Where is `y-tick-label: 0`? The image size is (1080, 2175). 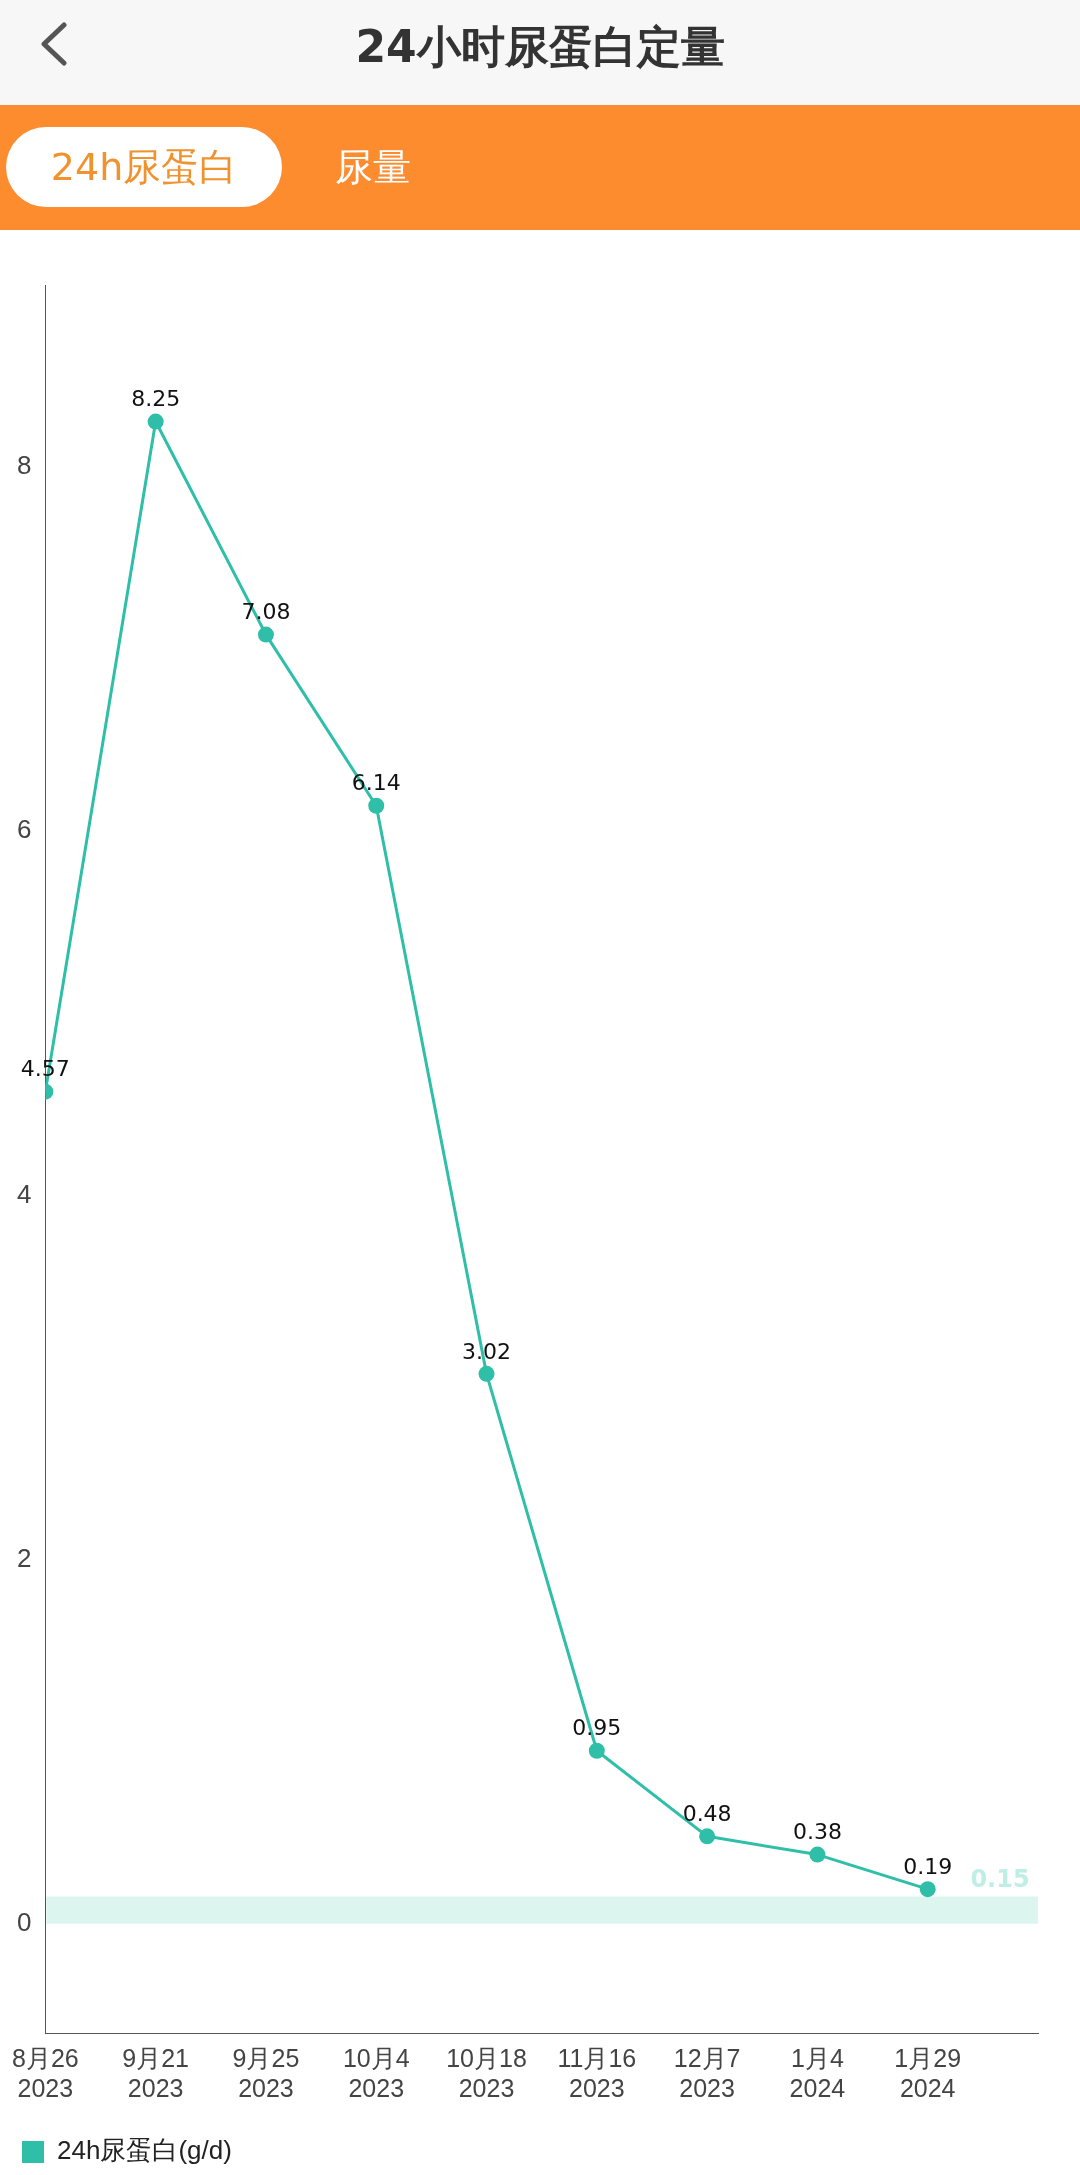
y-tick-label: 0 is located at coordinates (24, 1921).